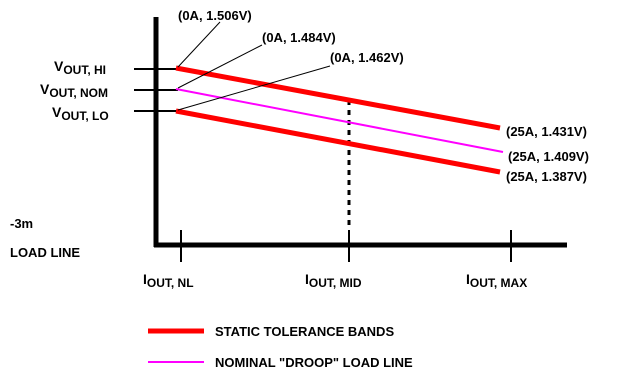 This screenshot has width=641, height=377. Describe the element at coordinates (74, 90) in the screenshot. I see `y-label-nom: VOUT, NOM` at that location.